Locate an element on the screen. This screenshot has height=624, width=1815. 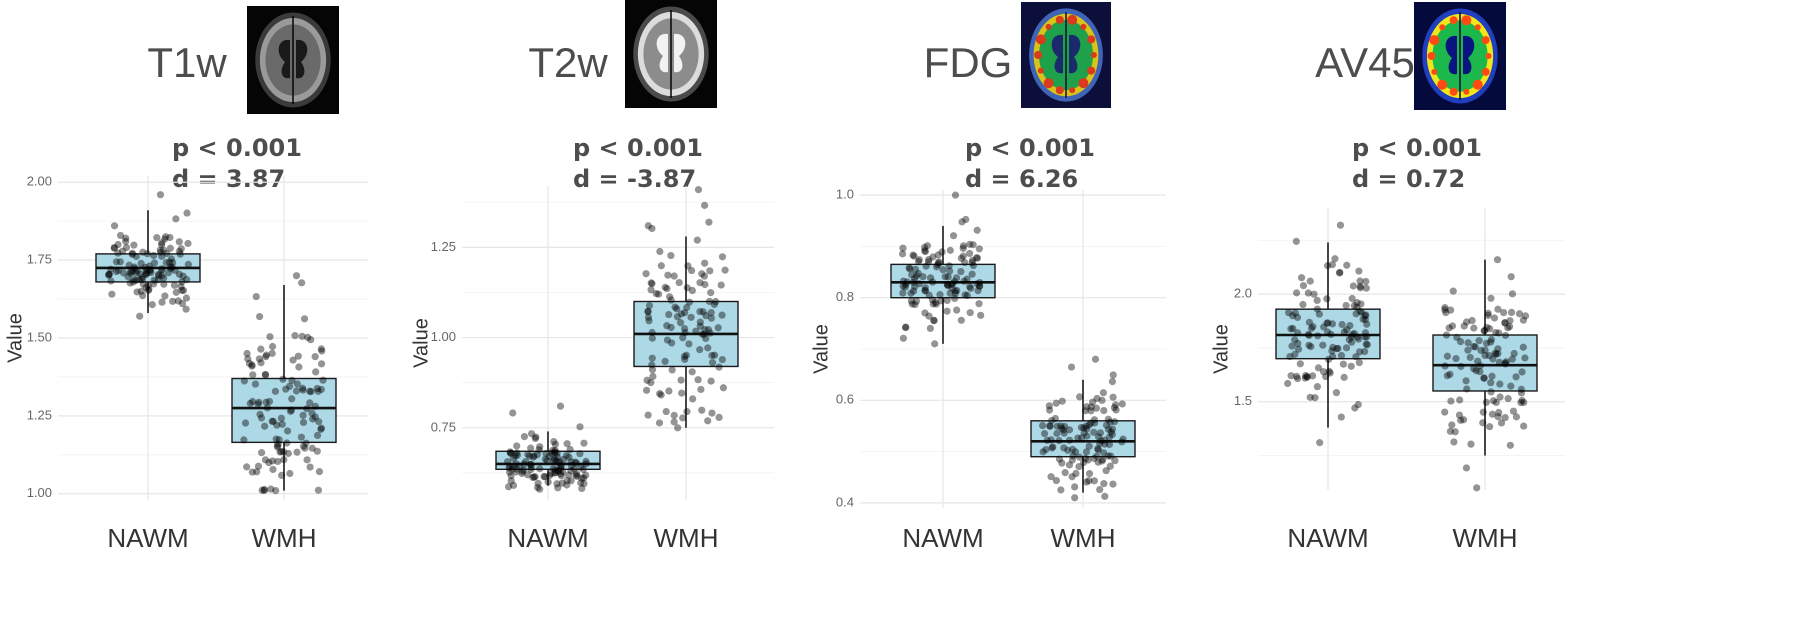
box-wmh is located at coordinates (1083, 428).